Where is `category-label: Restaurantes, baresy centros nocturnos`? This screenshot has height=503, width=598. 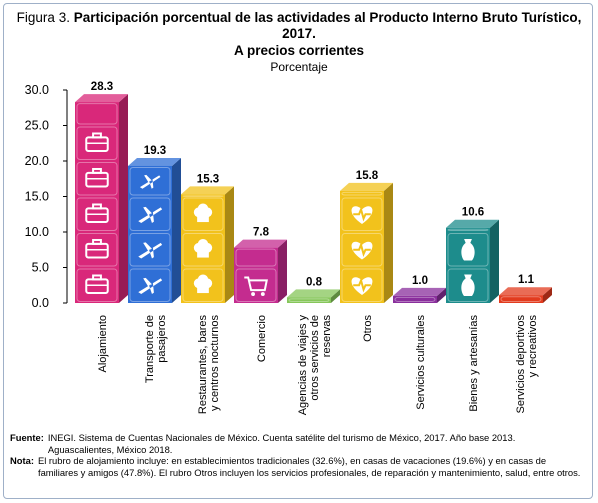
category-label: Restaurantes, baresy centros nocturnos is located at coordinates (209, 365).